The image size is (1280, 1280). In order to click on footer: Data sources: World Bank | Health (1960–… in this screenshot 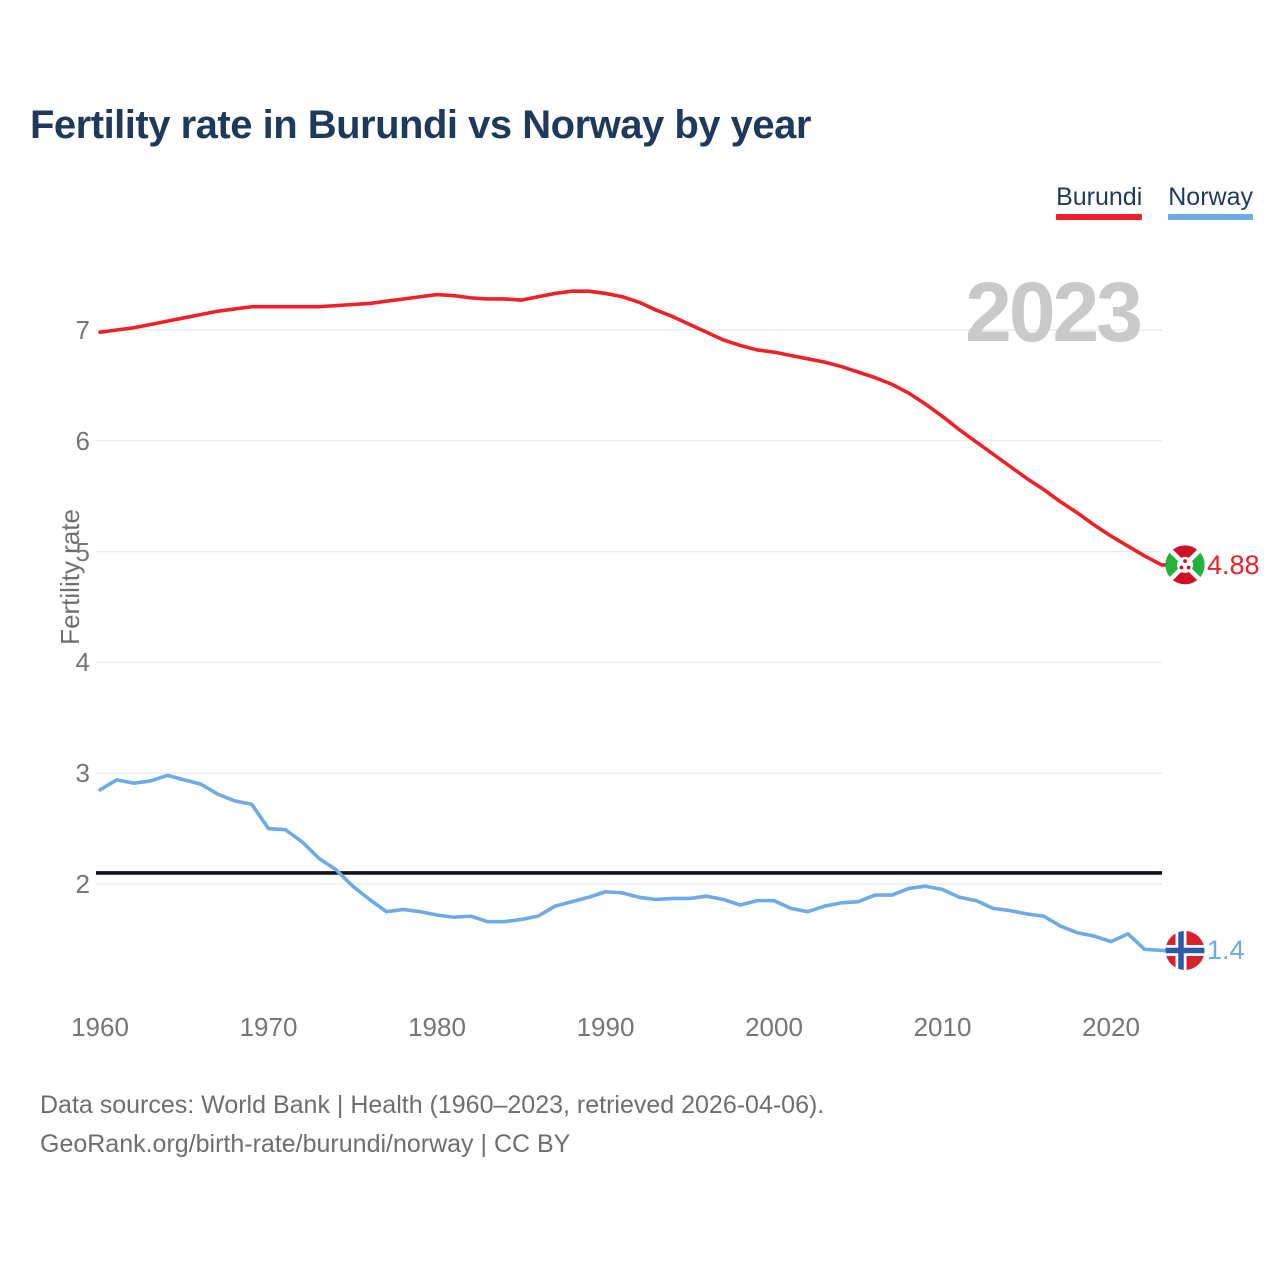, I will do `click(432, 1125)`.